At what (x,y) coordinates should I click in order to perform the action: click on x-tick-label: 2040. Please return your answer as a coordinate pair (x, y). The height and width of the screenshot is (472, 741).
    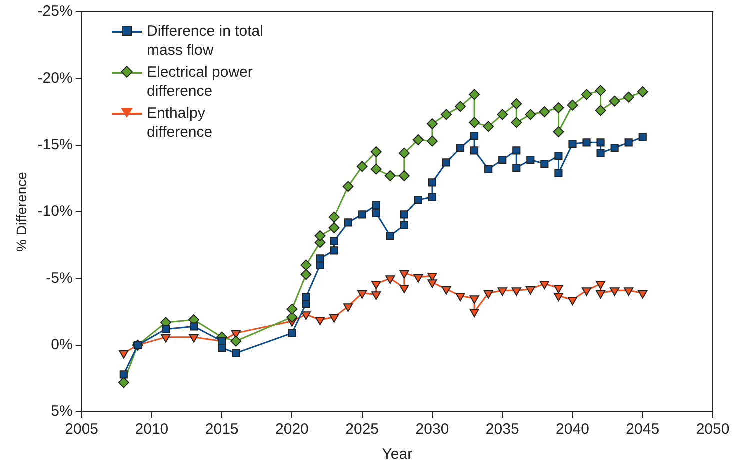
    Looking at the image, I should click on (573, 429).